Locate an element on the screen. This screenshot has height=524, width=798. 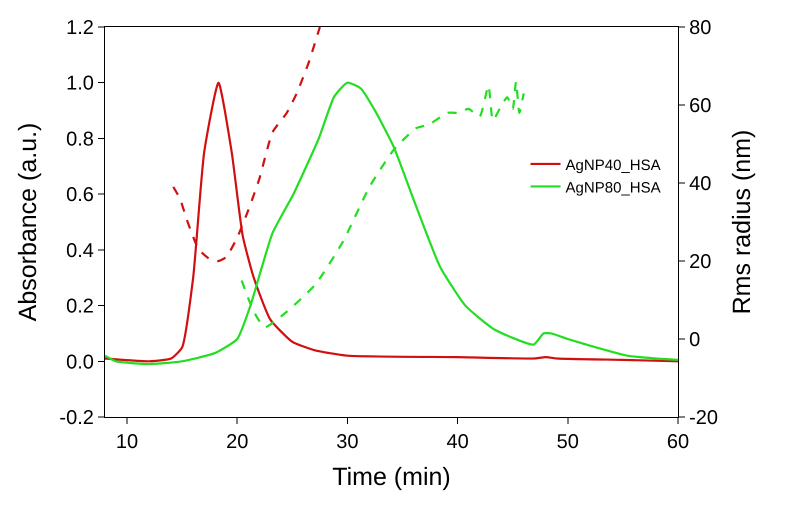
y-tick-label: 0.6 is located at coordinates (80, 195).